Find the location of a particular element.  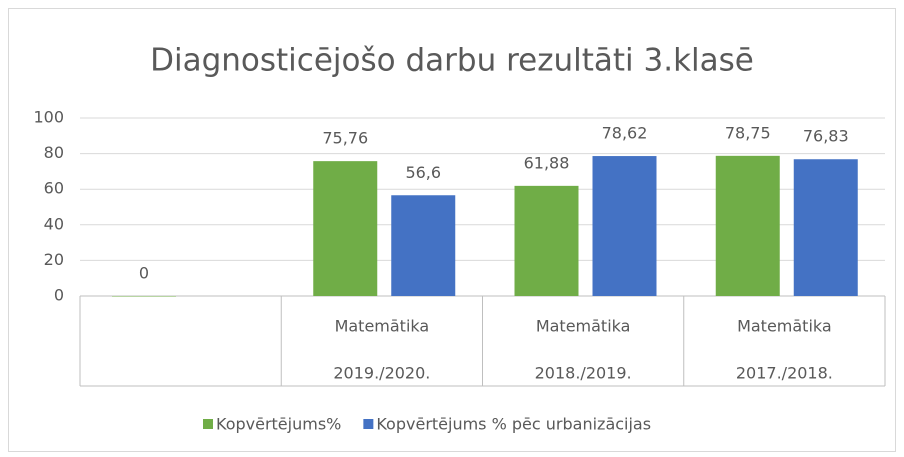

y-tick-label: 0 is located at coordinates (59, 295).